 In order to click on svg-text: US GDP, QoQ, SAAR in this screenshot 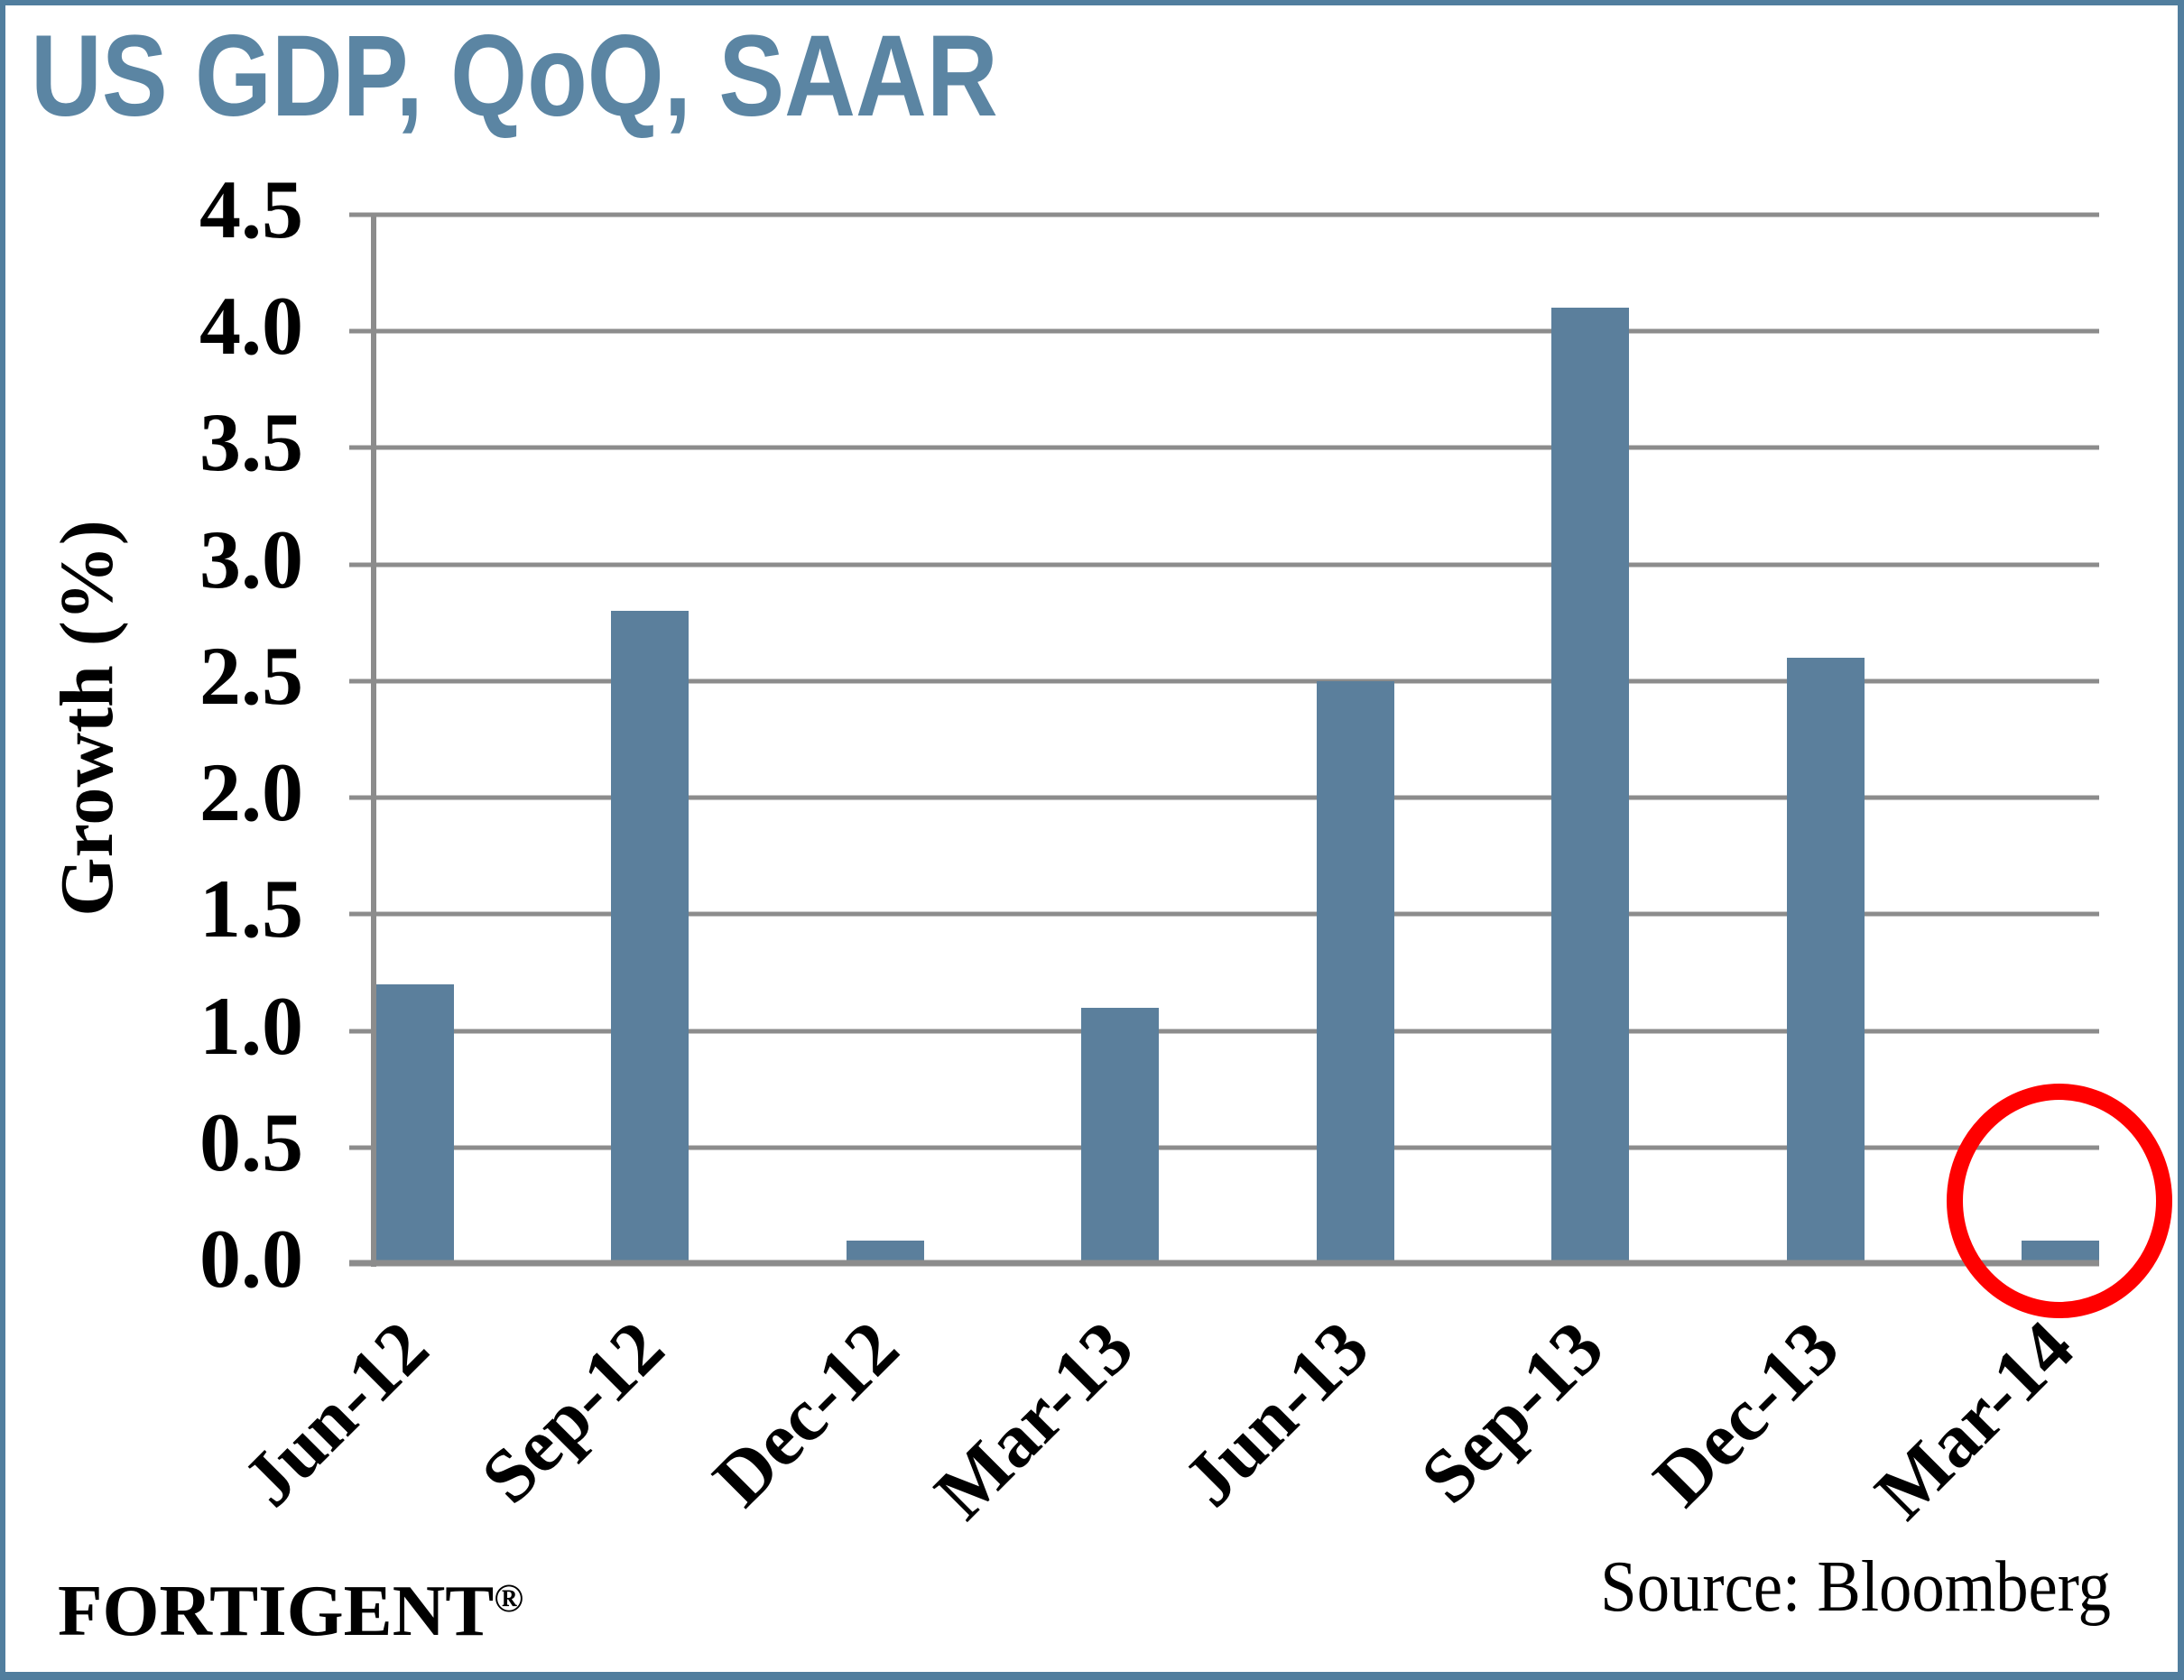, I will do `click(514, 76)`.